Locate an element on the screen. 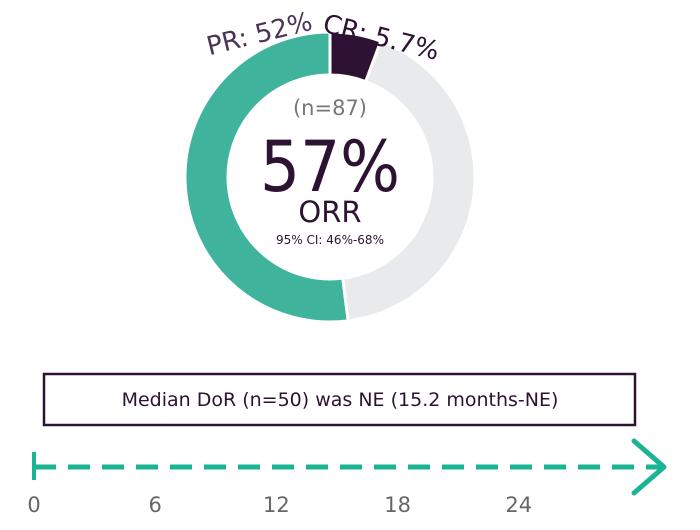 The image size is (700, 530). sample-size-label: (n=87) is located at coordinates (330, 108).